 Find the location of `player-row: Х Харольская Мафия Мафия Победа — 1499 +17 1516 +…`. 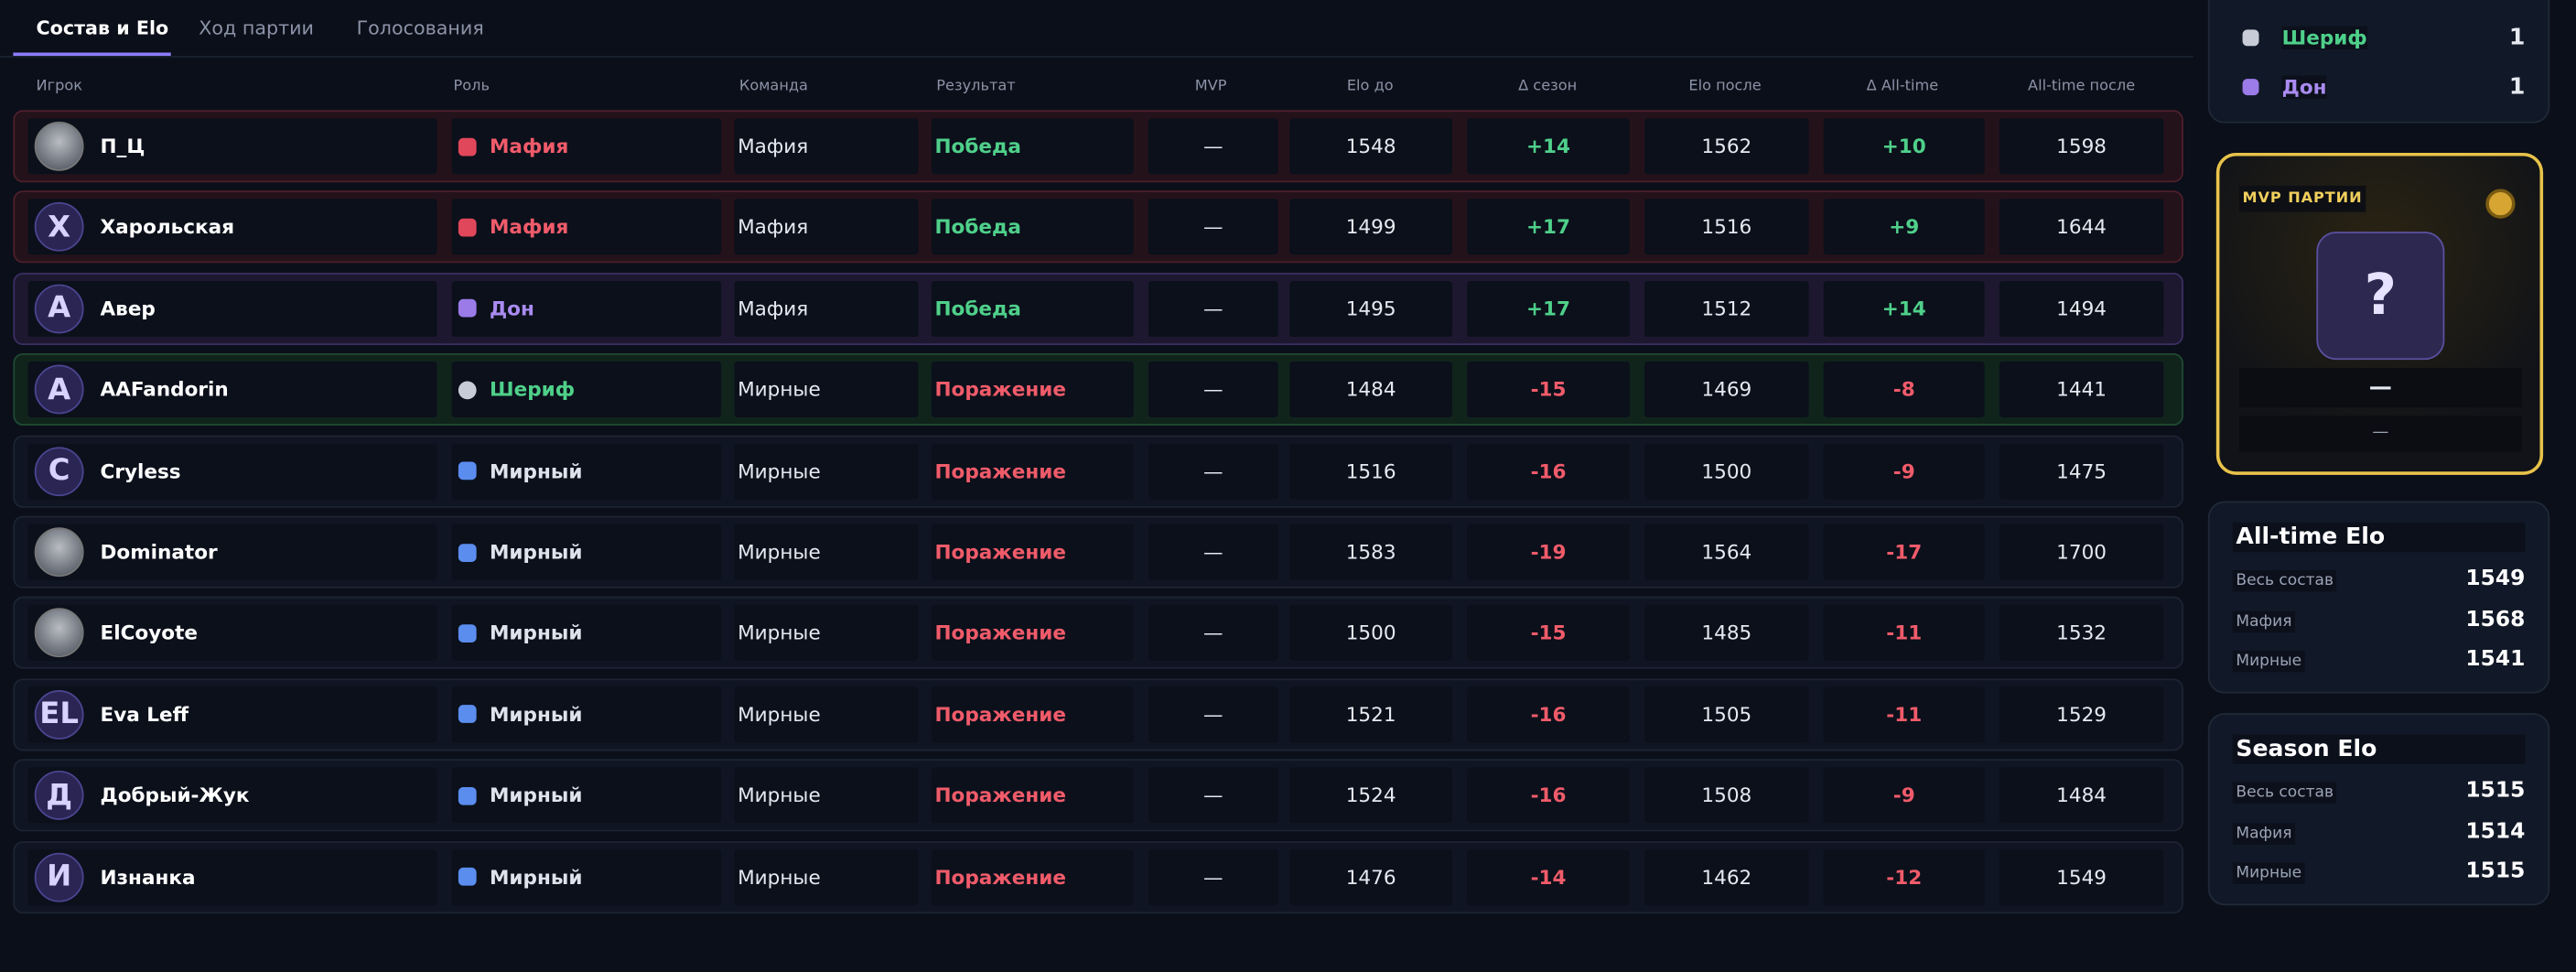

player-row: Х Харольская Мафия Мафия Победа — 1499 +17 1516 +… is located at coordinates (1098, 227).